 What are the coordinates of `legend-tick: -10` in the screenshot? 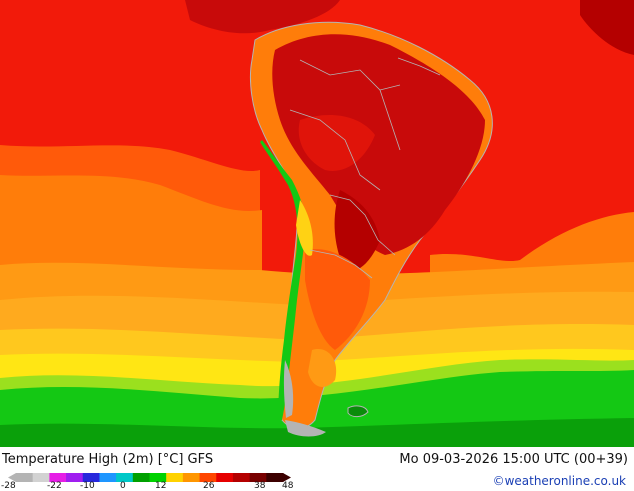 It's located at (87, 486).